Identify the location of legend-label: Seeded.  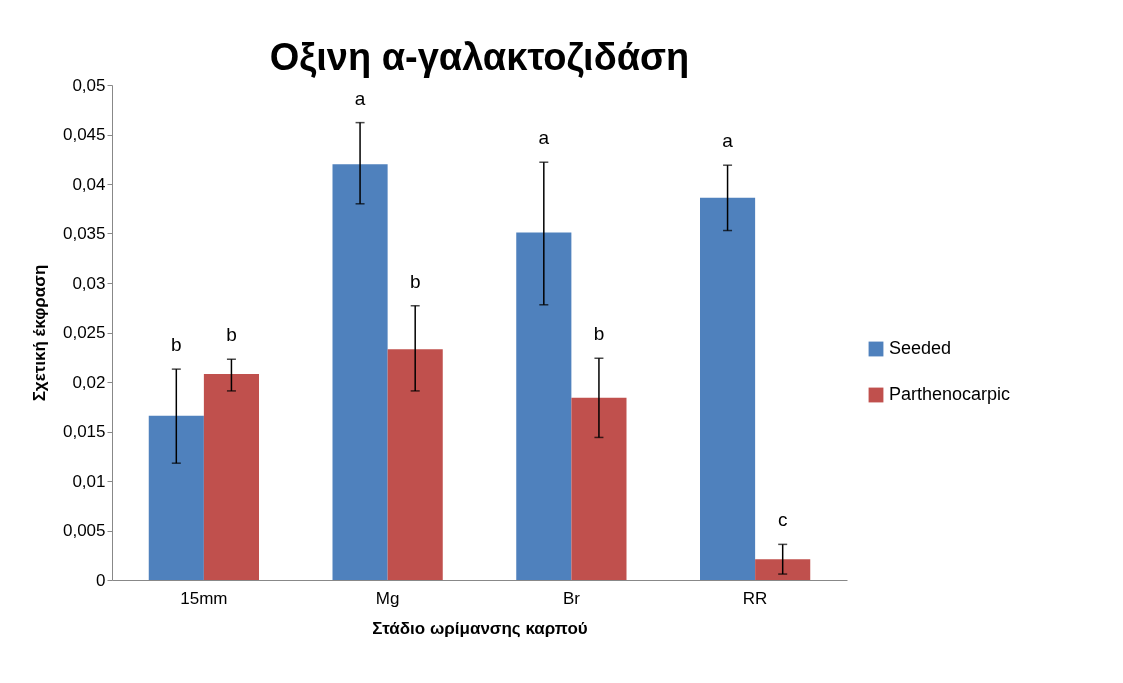
(920, 348).